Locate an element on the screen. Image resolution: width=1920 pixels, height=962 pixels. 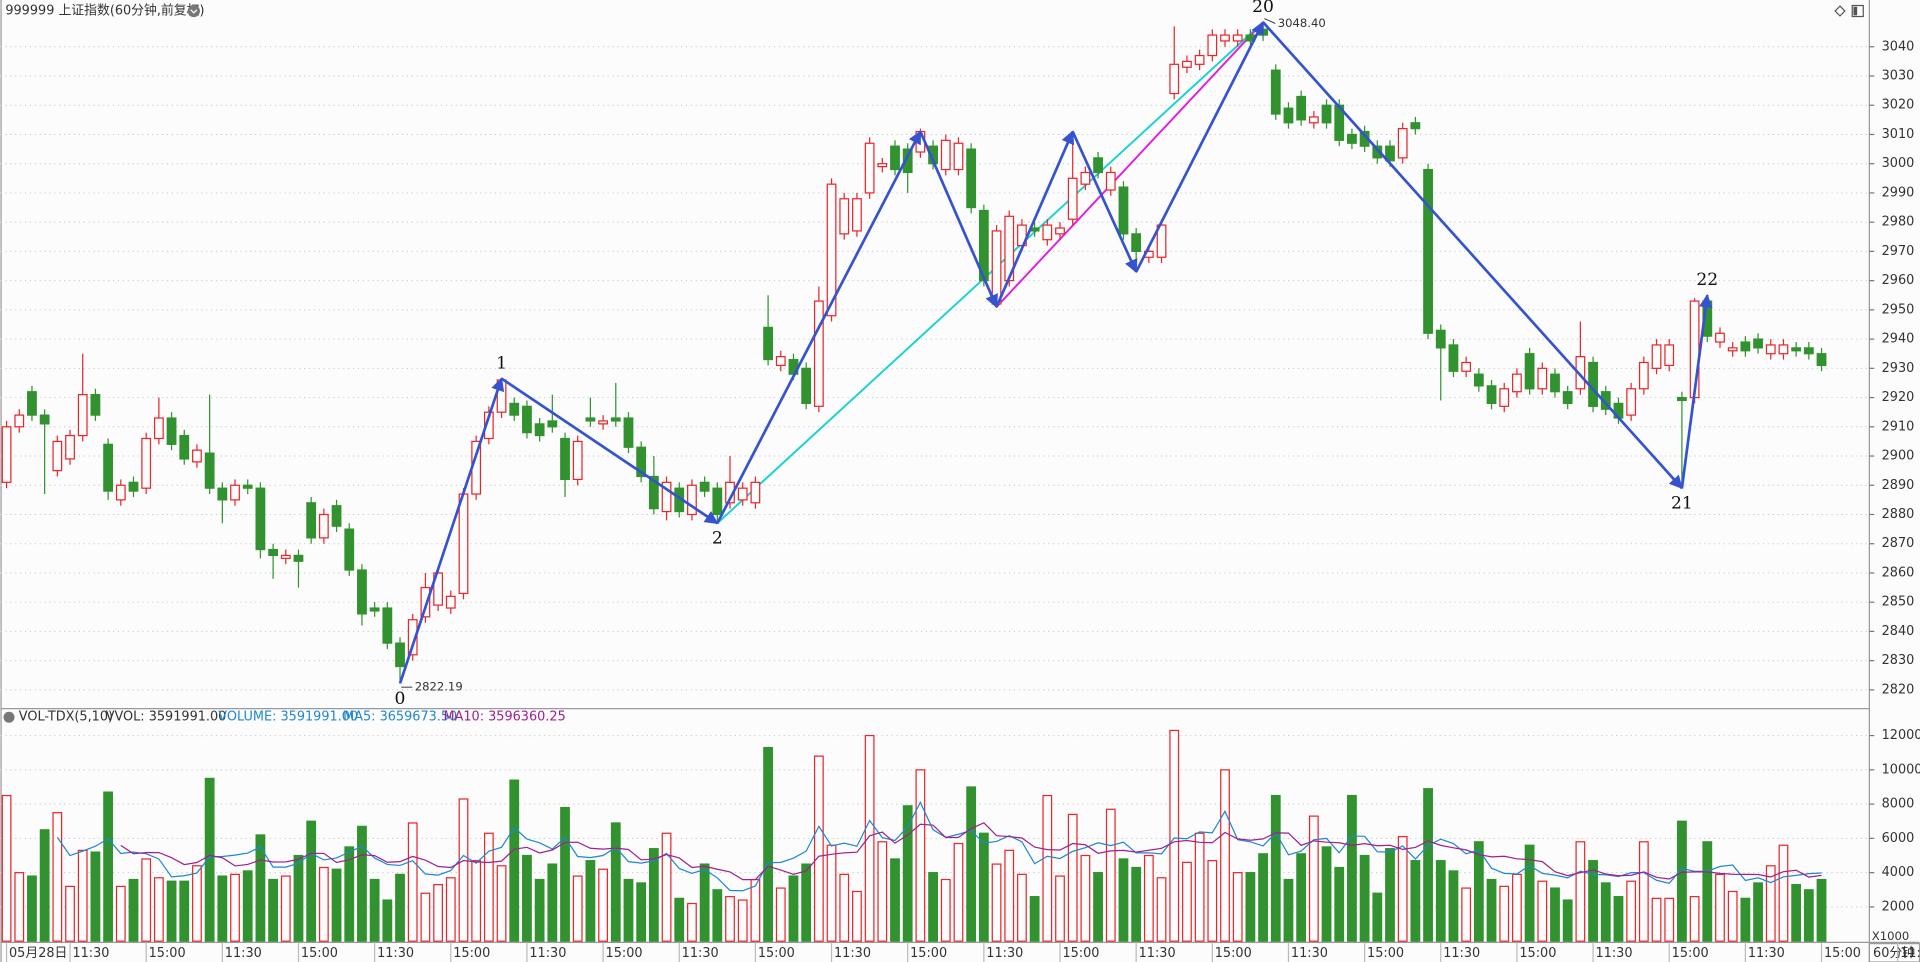
title-menu-chevron is located at coordinates (194, 11).